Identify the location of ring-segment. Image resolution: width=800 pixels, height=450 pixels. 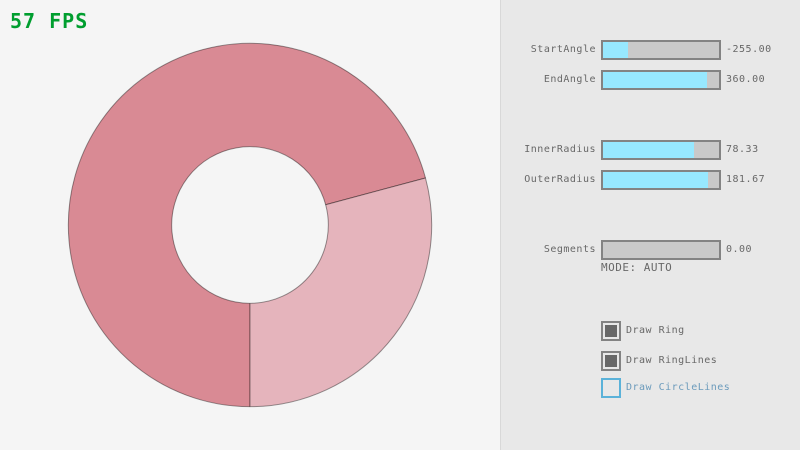
(341, 292).